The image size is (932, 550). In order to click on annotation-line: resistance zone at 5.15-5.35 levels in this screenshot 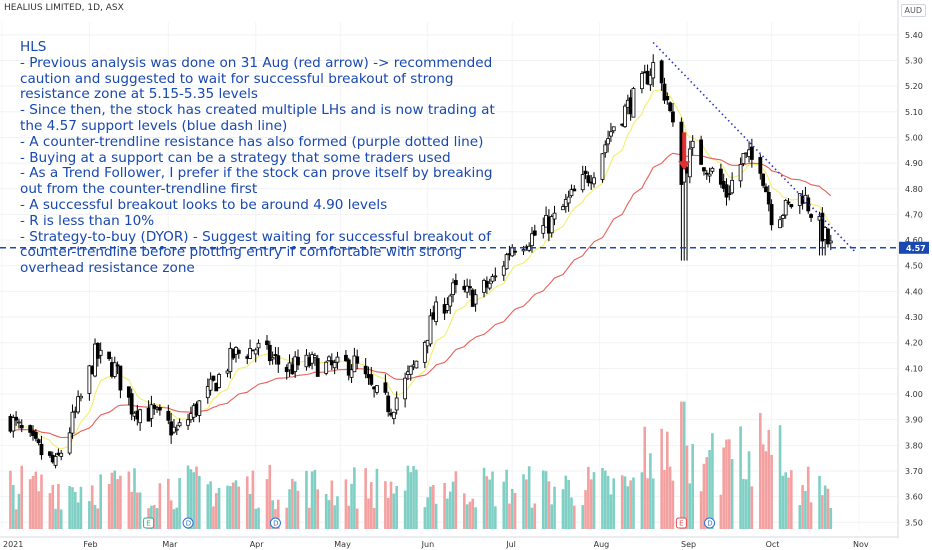, I will do `click(139, 94)`.